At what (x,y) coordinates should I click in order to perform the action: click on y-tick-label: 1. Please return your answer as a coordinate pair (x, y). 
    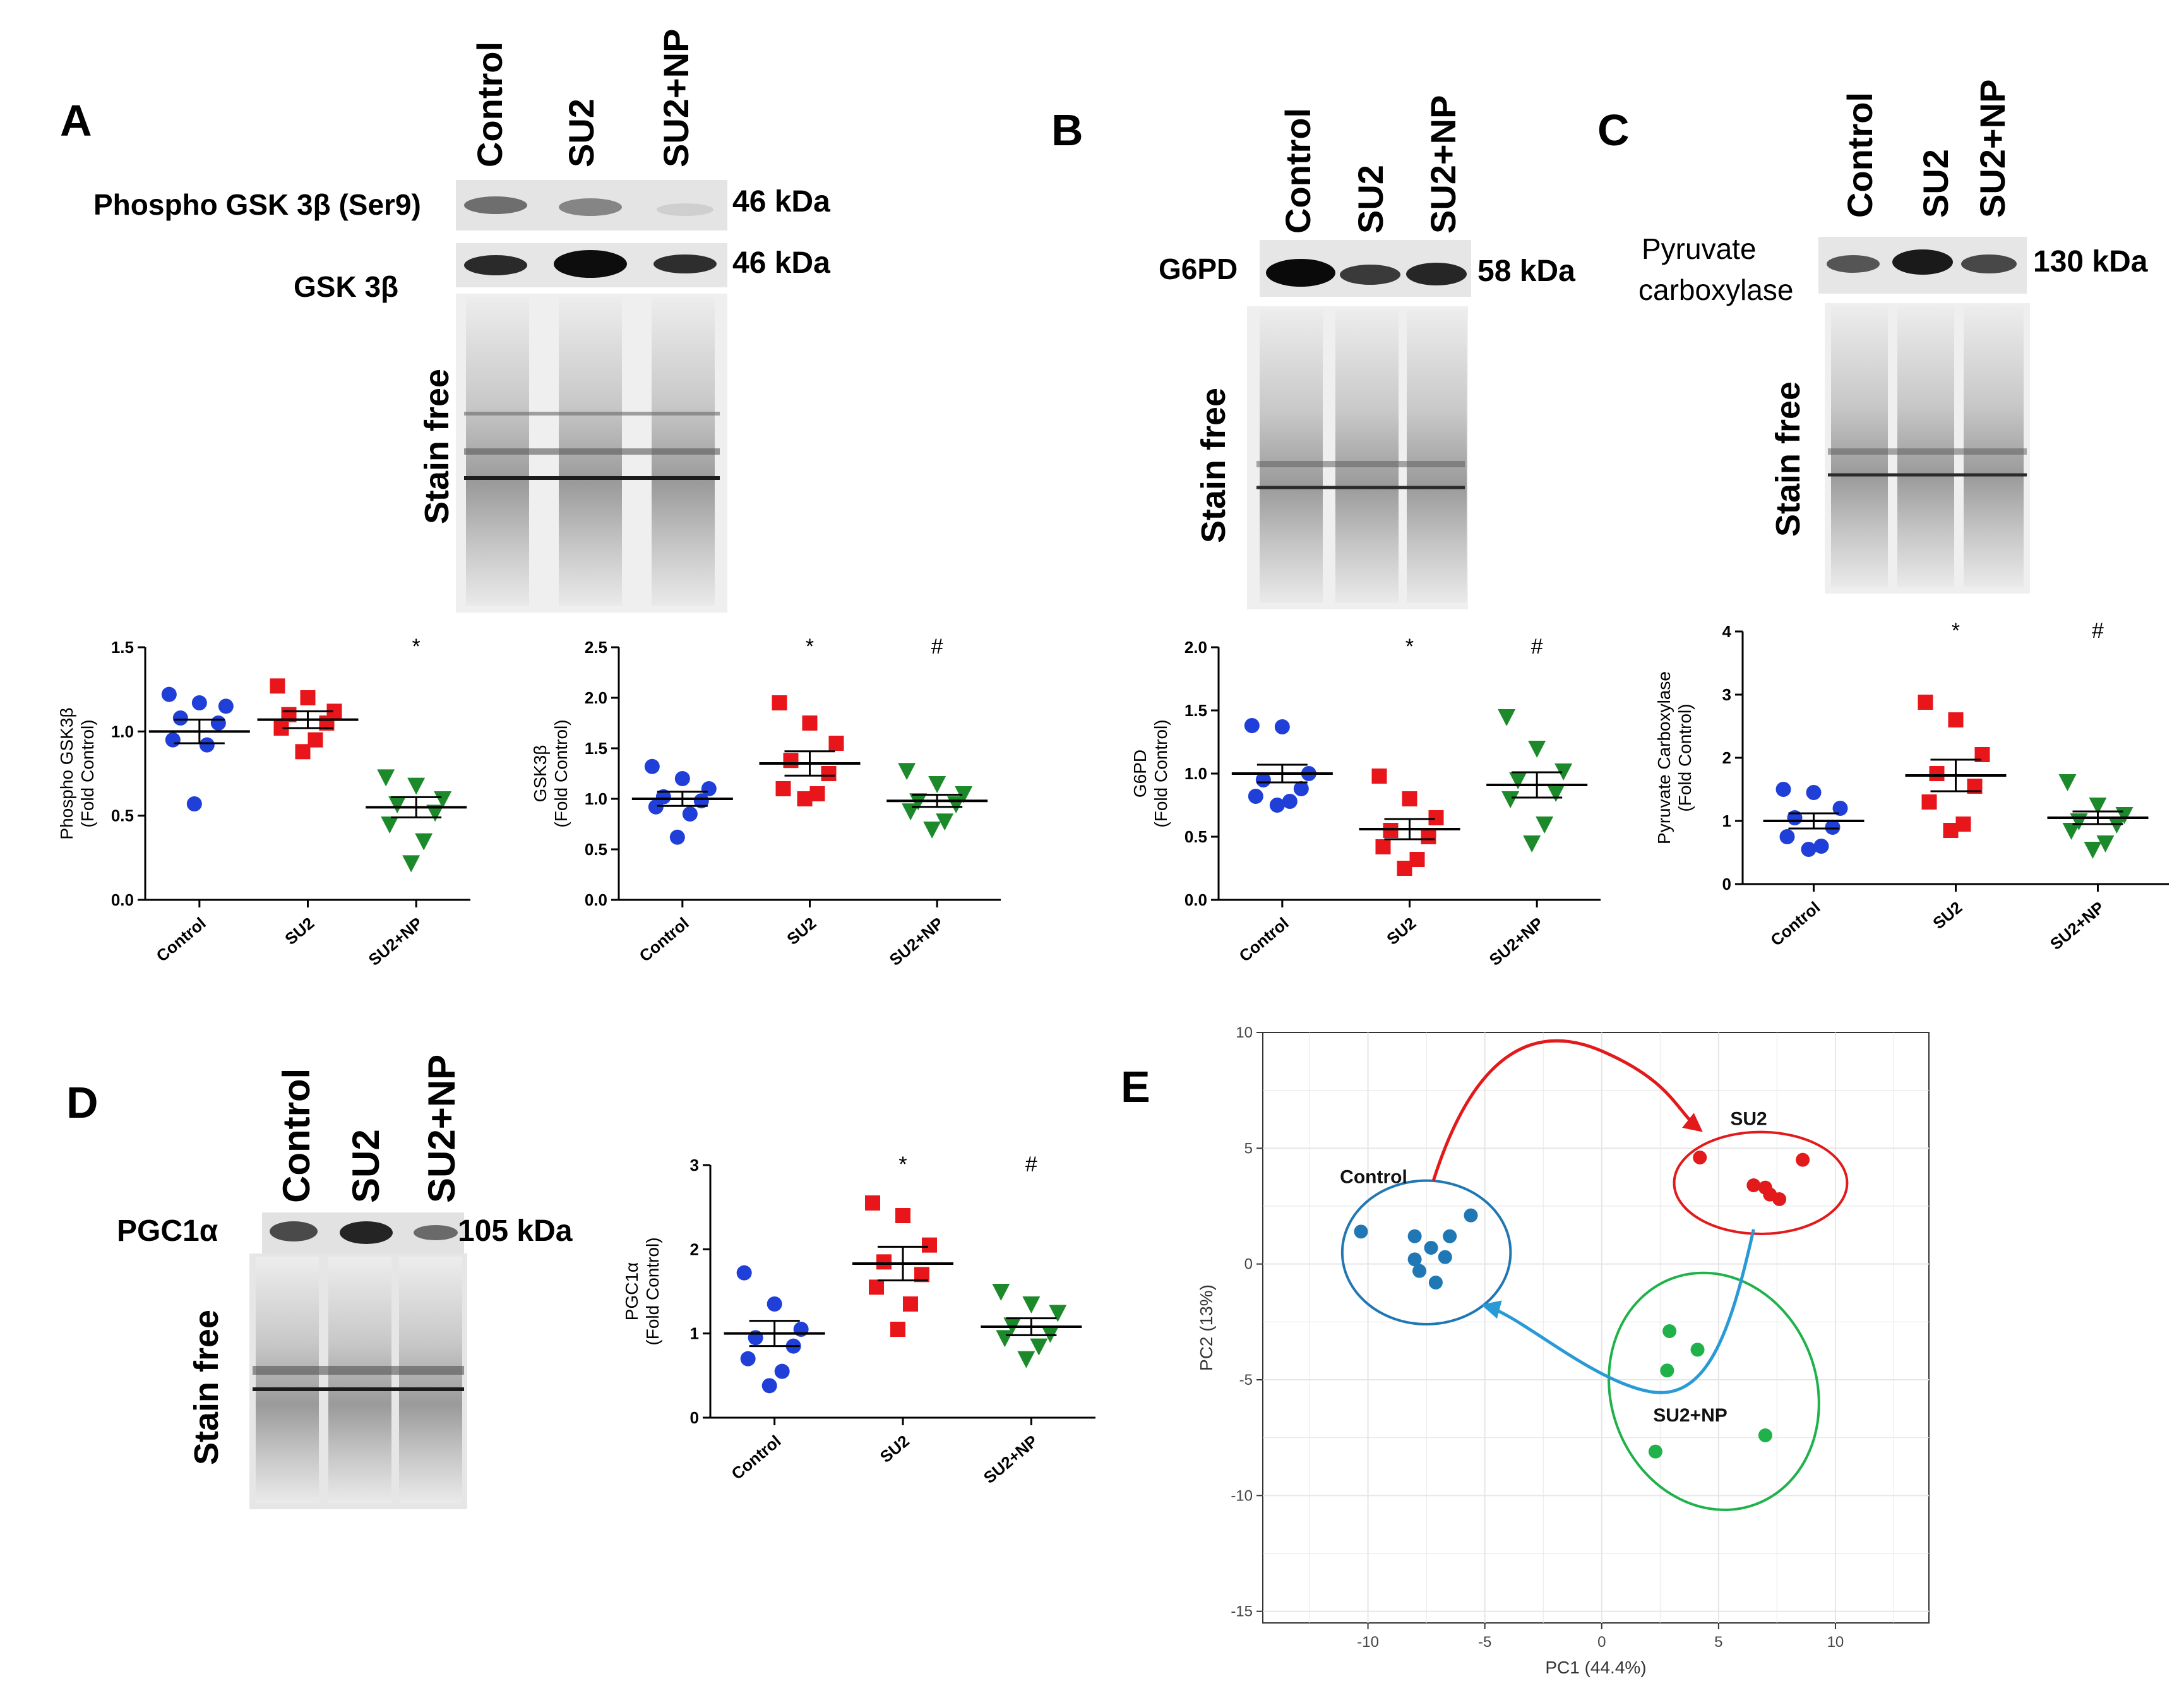
    Looking at the image, I should click on (694, 1333).